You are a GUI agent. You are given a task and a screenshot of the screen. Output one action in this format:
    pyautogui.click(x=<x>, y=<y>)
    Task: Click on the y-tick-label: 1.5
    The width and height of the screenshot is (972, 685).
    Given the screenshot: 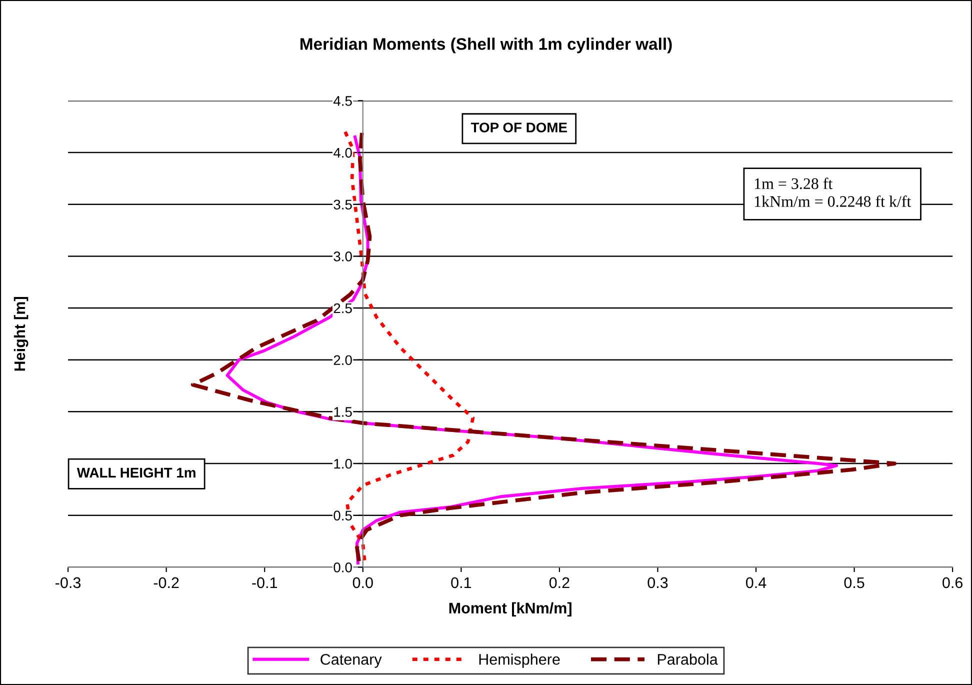 What is the action you would take?
    pyautogui.click(x=343, y=412)
    